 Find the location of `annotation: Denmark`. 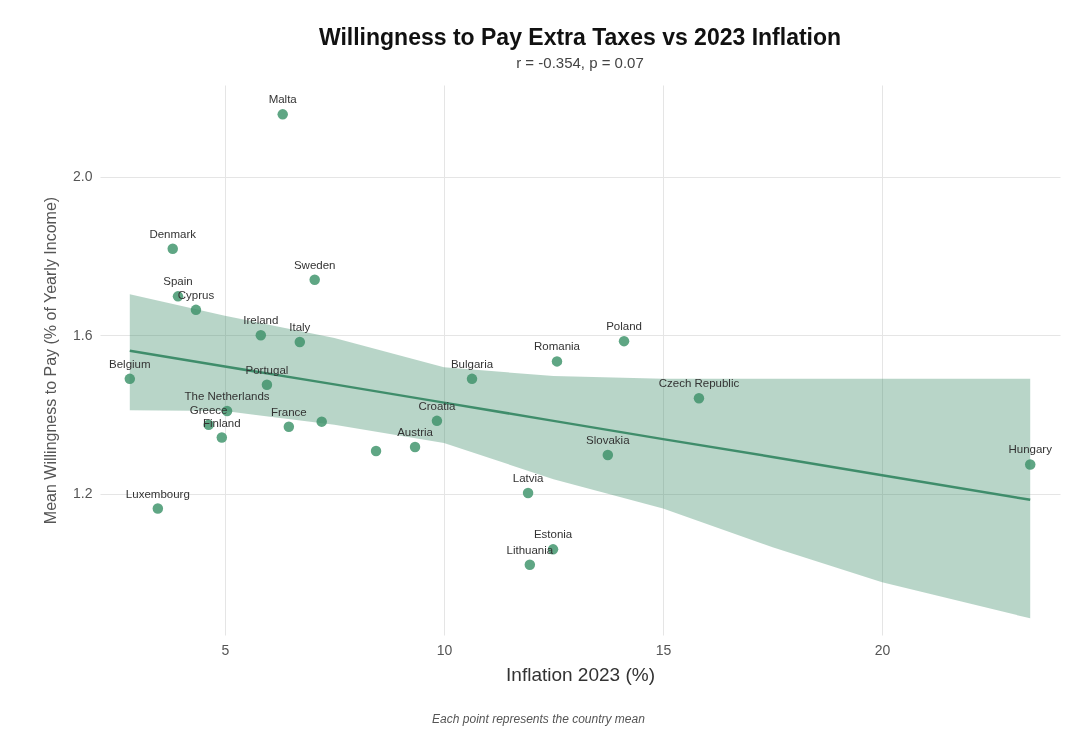

annotation: Denmark is located at coordinates (173, 233).